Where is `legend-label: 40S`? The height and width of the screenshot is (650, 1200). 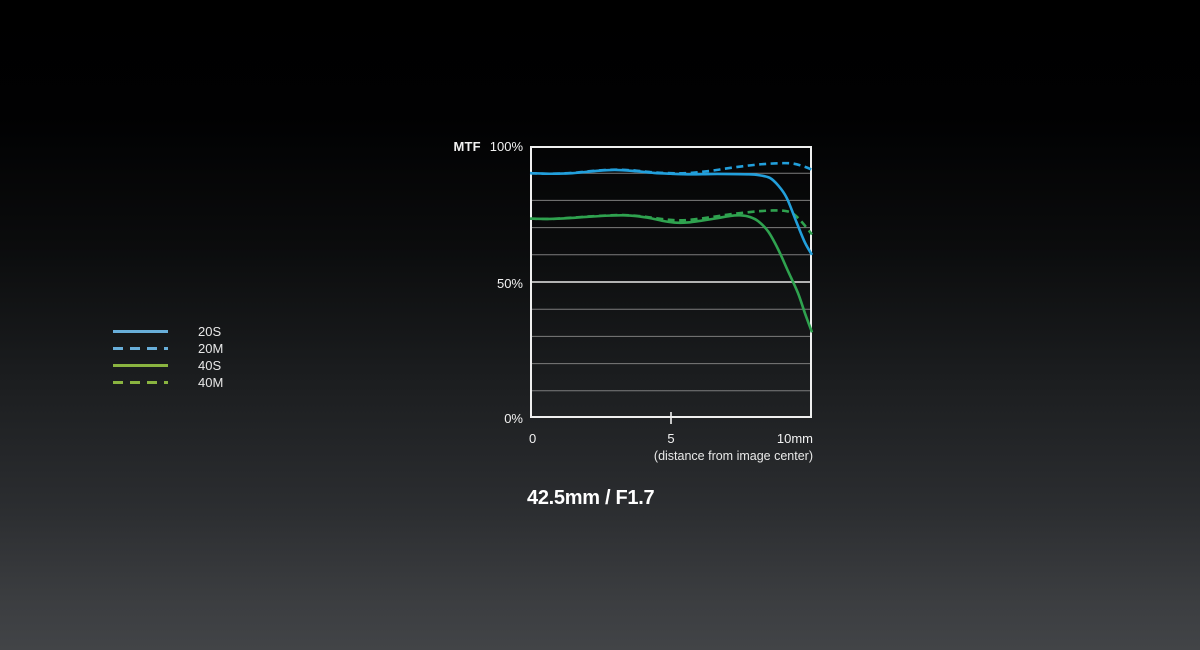
legend-label: 40S is located at coordinates (210, 365).